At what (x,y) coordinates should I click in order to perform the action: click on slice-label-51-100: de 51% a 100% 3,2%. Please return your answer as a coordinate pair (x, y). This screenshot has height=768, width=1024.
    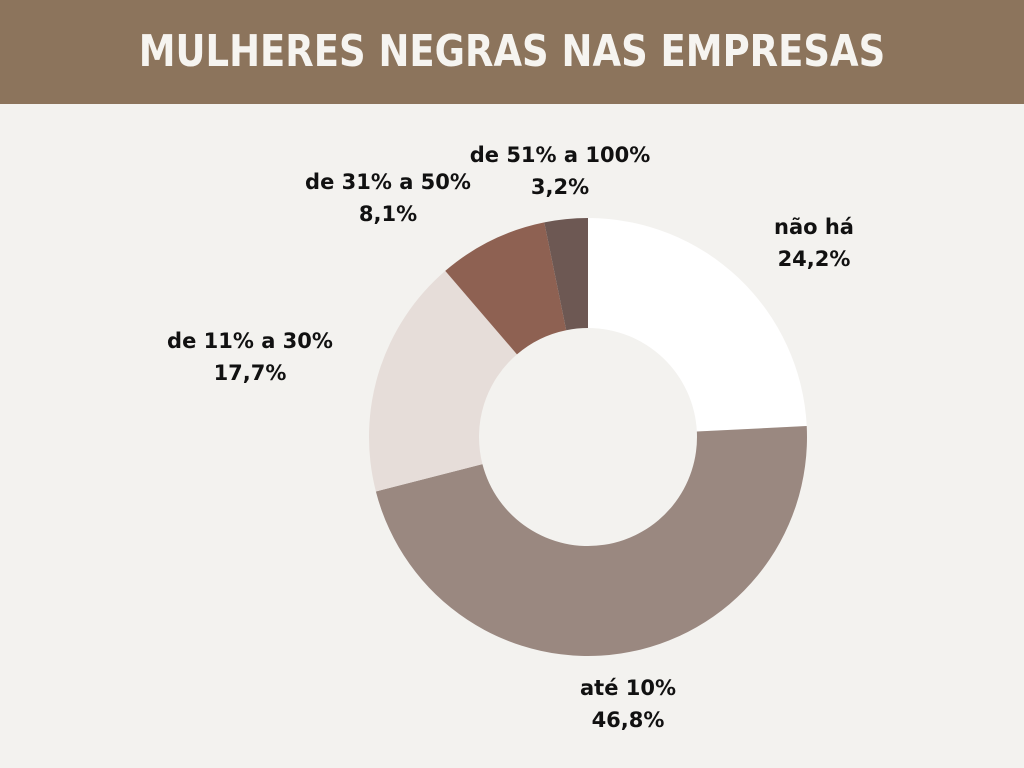
    Looking at the image, I should click on (560, 171).